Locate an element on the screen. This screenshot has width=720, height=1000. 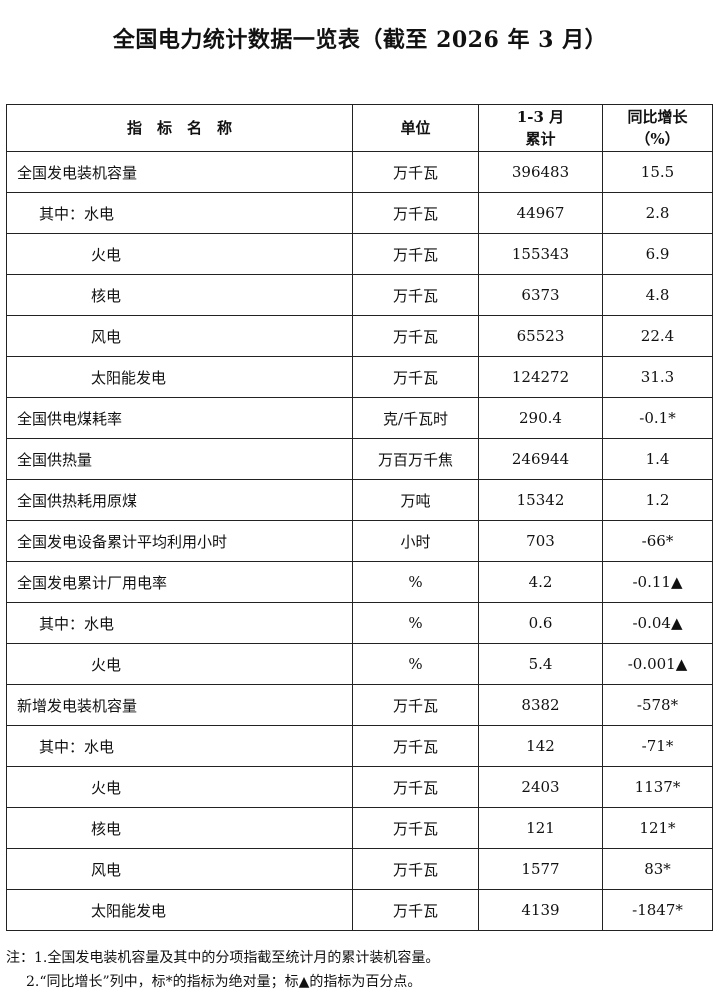
row-growth: -0.001▲ is located at coordinates (657, 664).